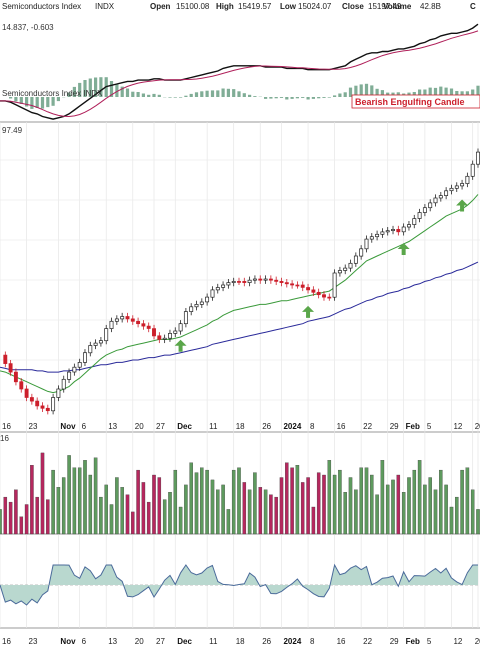 This screenshot has height=650, width=480. What do you see at coordinates (353, 6) in the screenshot?
I see `close-label: Close` at bounding box center [353, 6].